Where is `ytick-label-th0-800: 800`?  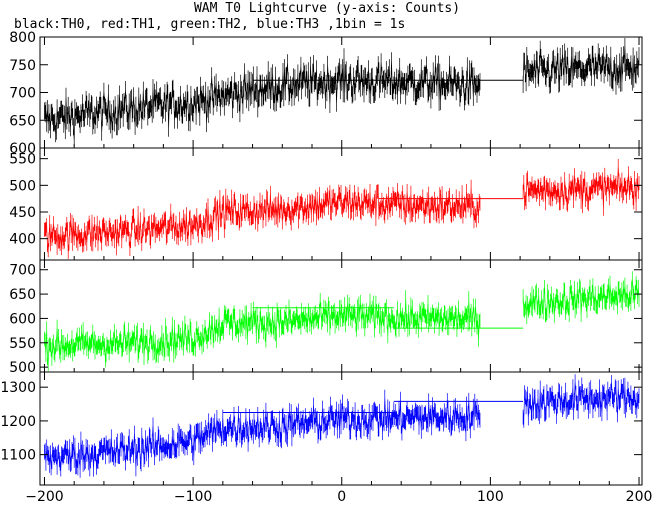
ytick-label-th0-800: 800 is located at coordinates (22, 38).